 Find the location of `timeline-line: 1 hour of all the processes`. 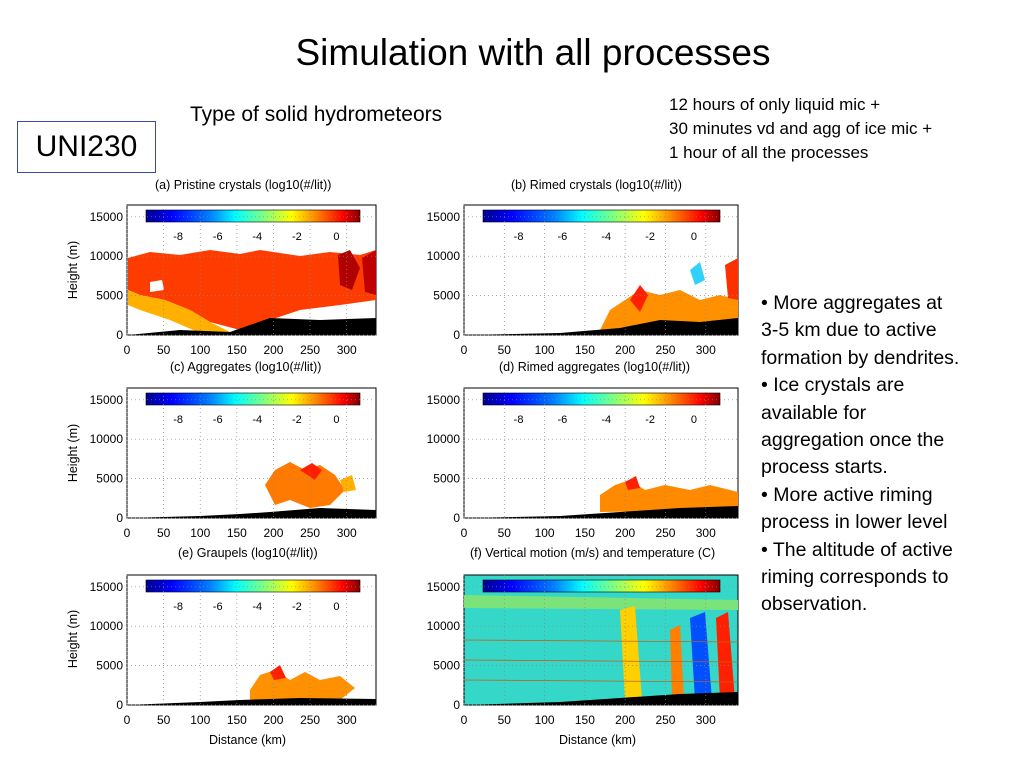

timeline-line: 1 hour of all the processes is located at coordinates (769, 152).